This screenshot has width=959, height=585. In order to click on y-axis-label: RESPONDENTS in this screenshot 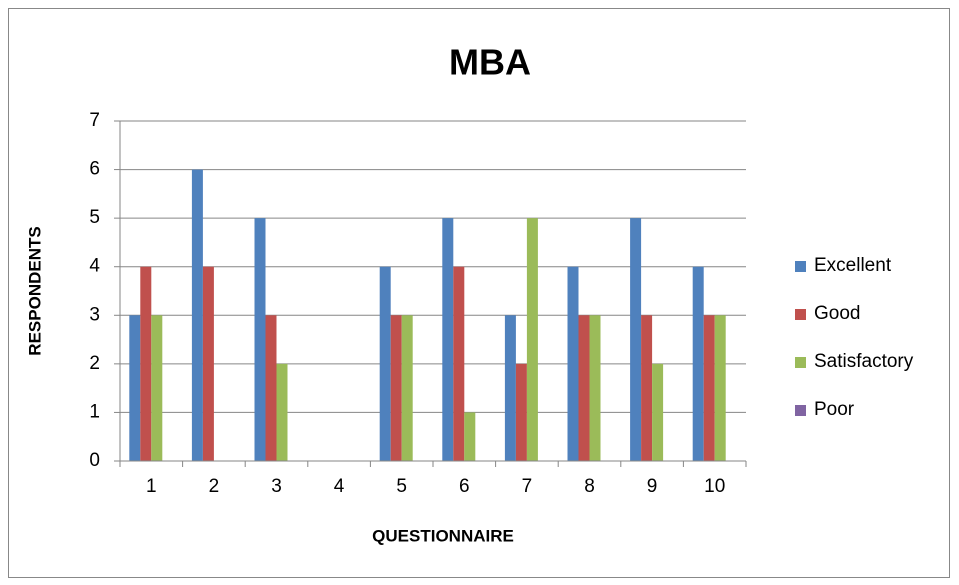, I will do `click(34, 290)`.